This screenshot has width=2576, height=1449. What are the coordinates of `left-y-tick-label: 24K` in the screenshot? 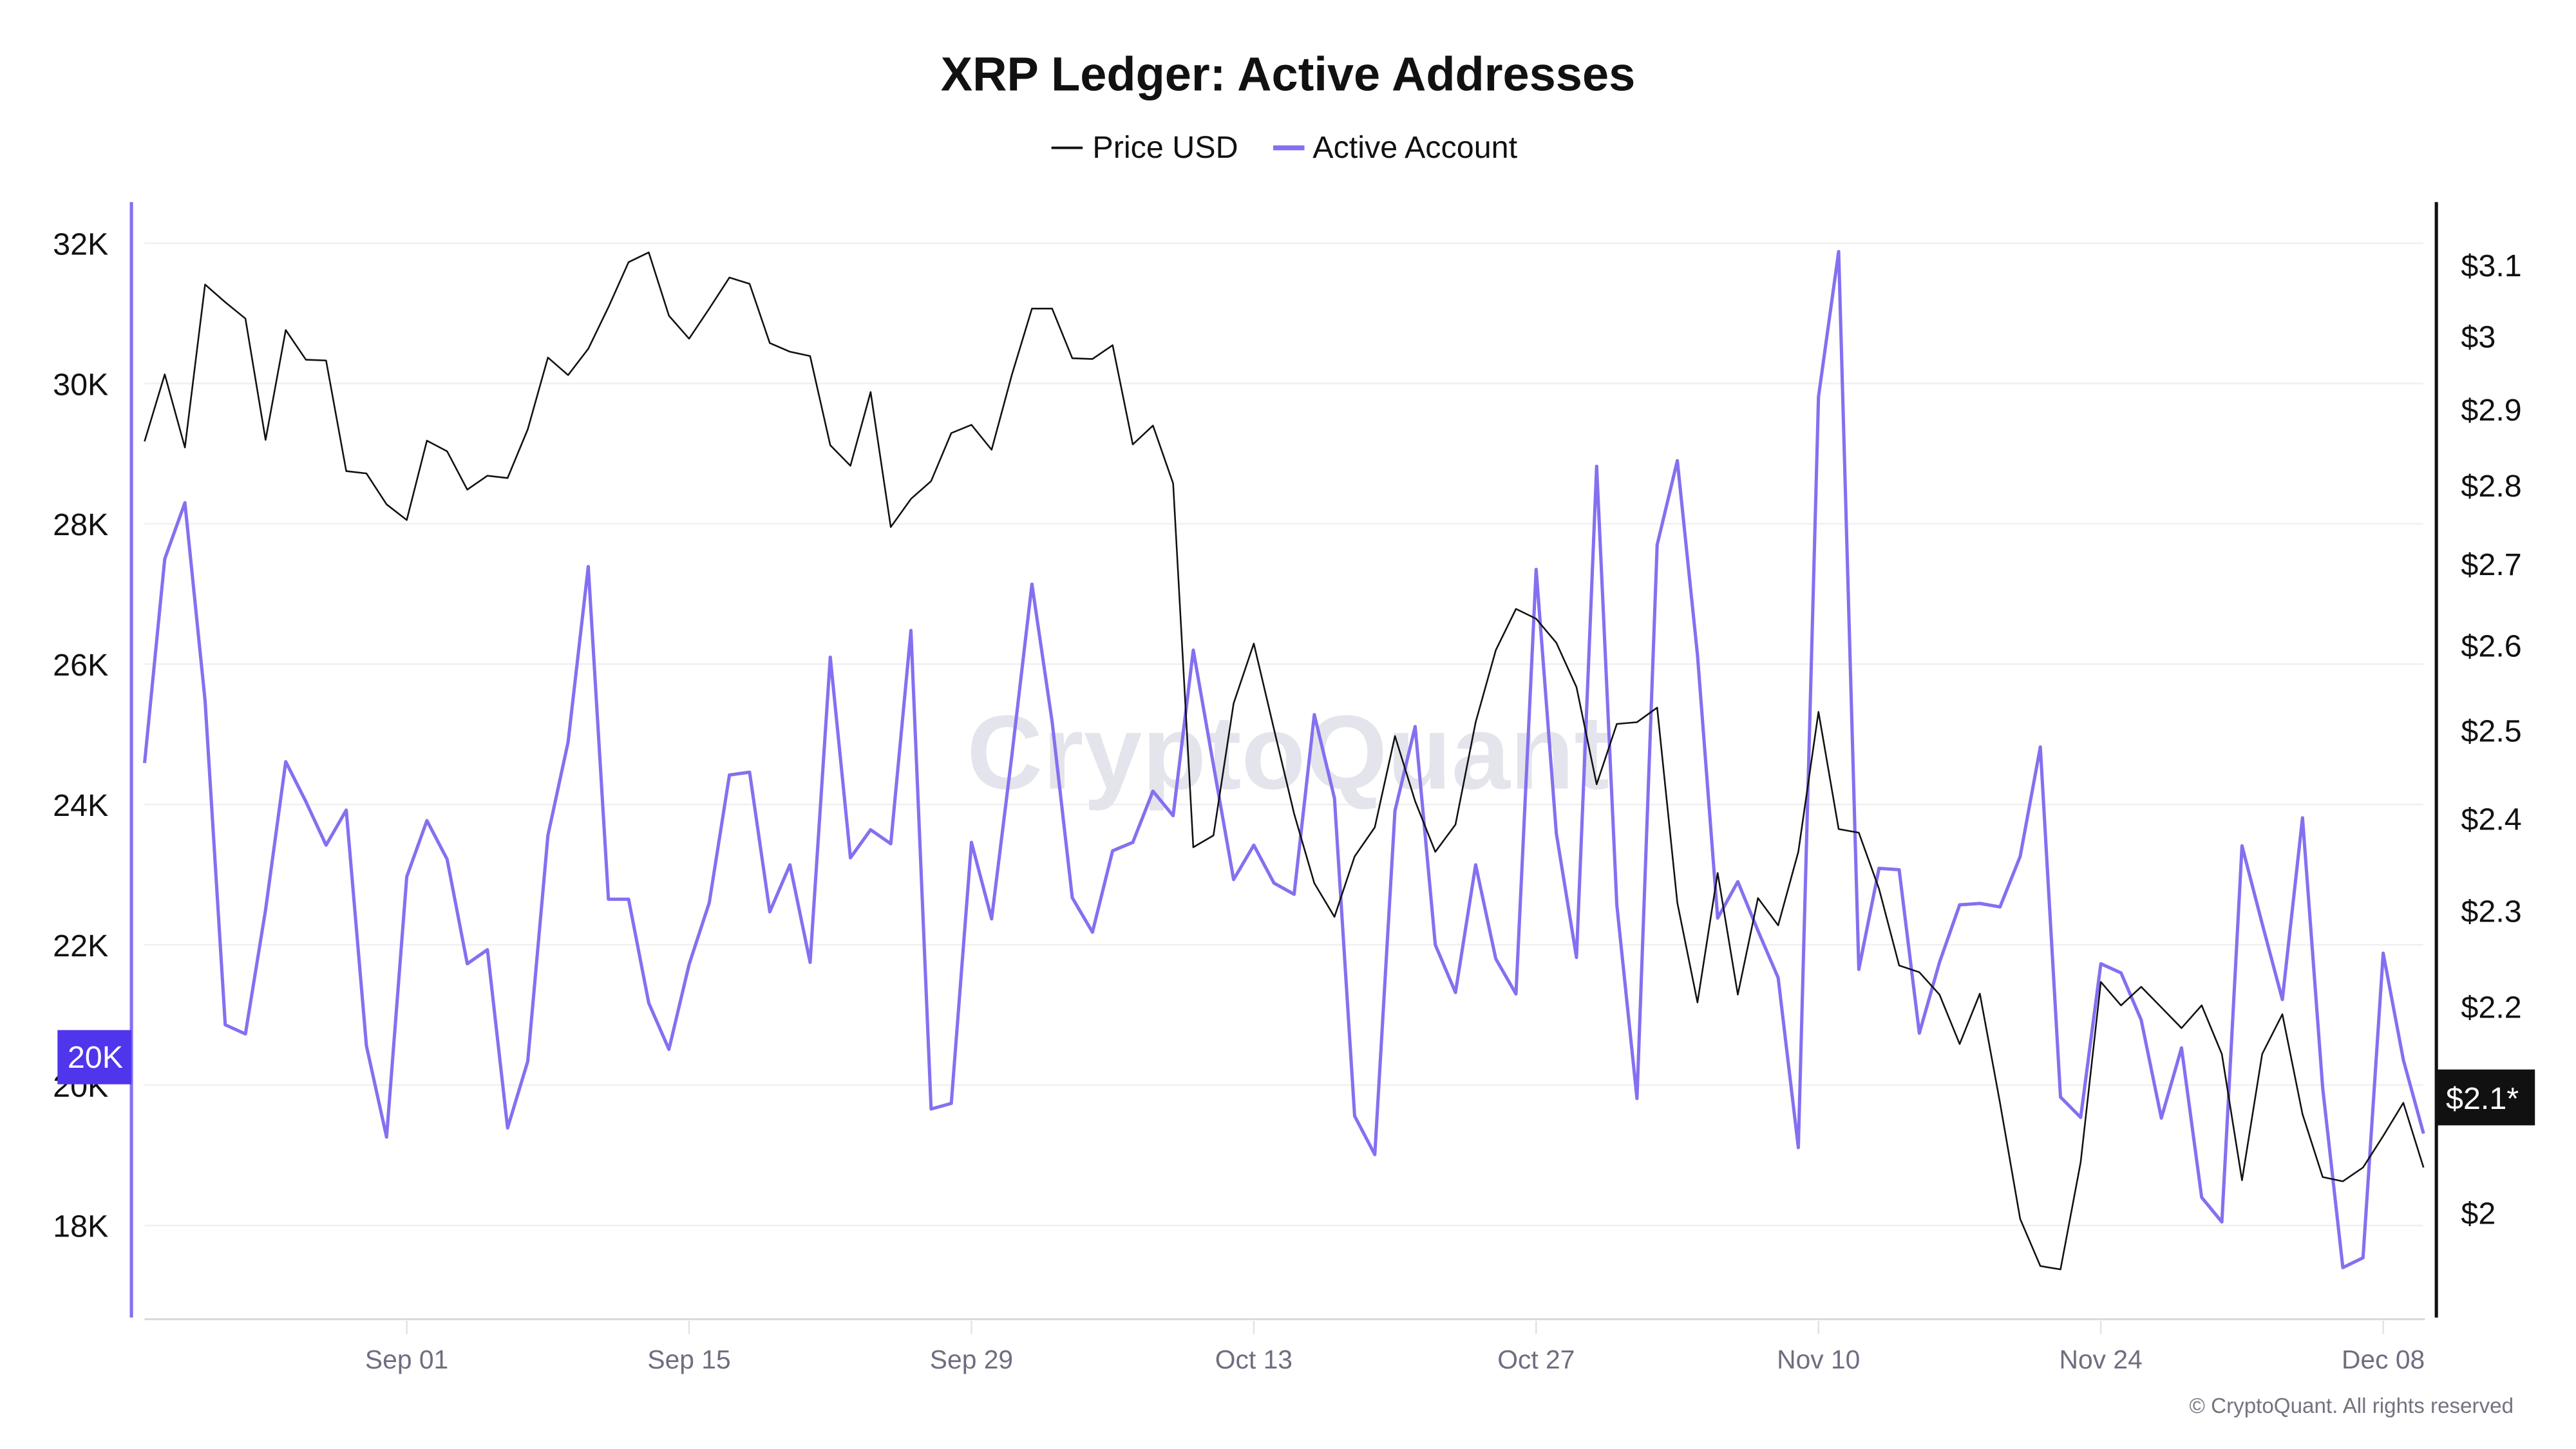 It's located at (80, 806).